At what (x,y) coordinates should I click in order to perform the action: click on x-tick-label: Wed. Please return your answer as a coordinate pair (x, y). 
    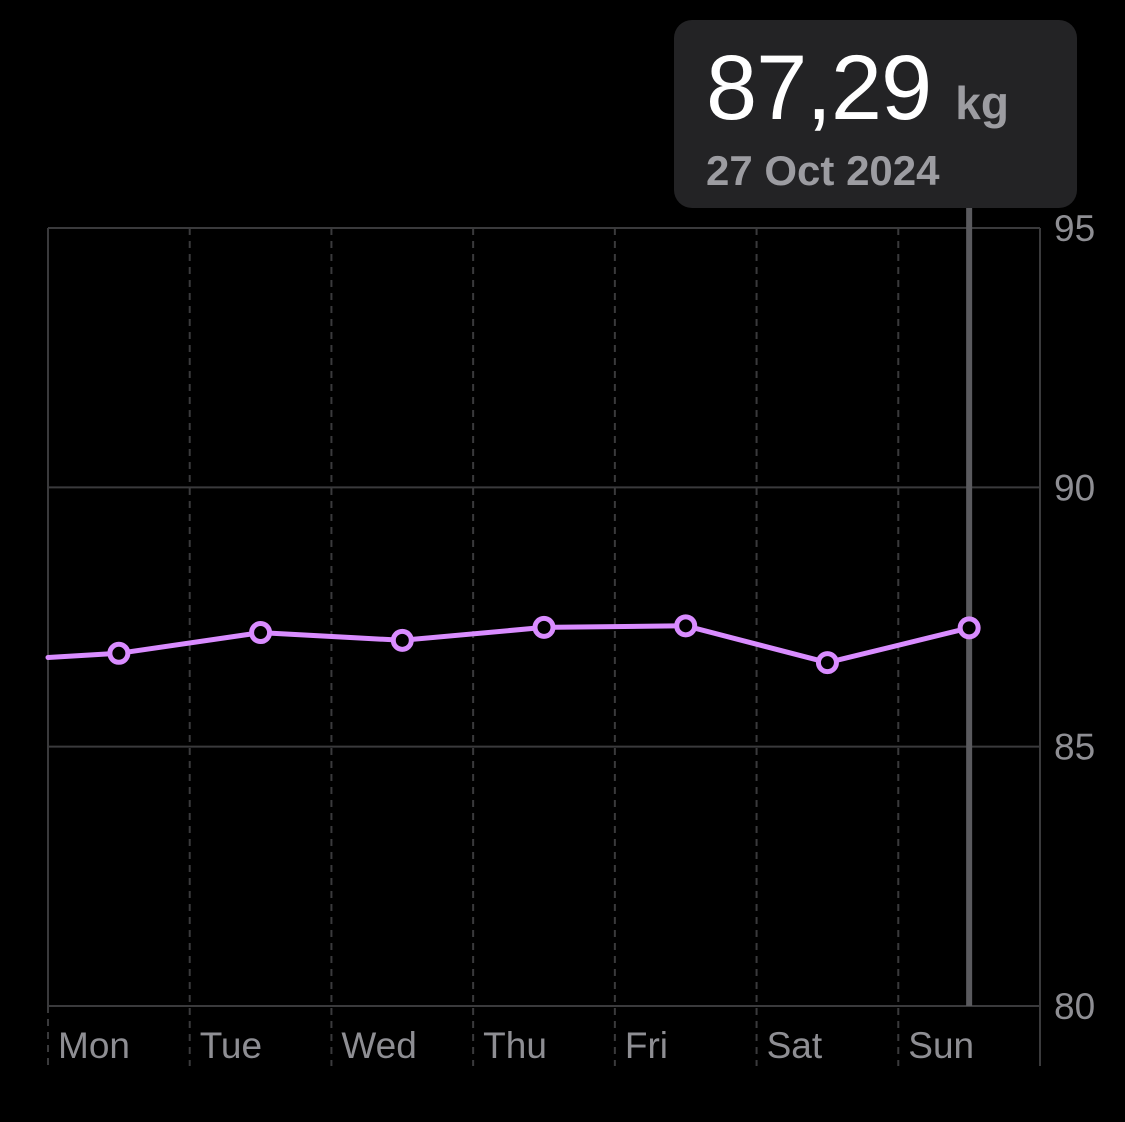
    Looking at the image, I should click on (378, 1045).